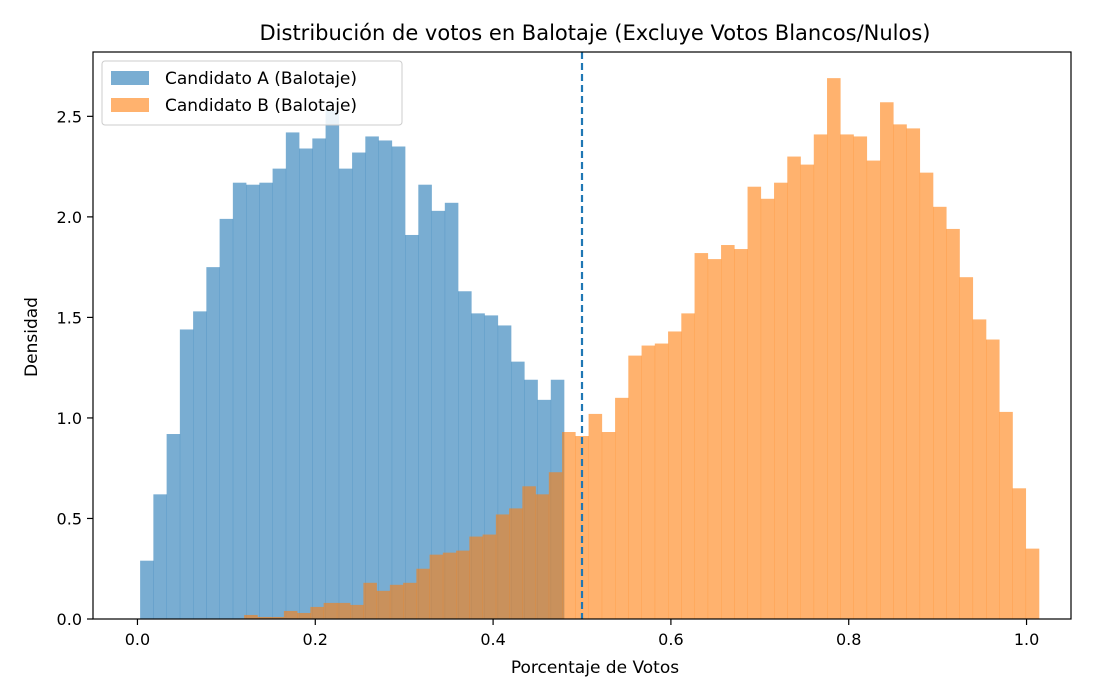  I want to click on y-tick-label-5: 2.5, so click(69, 116).